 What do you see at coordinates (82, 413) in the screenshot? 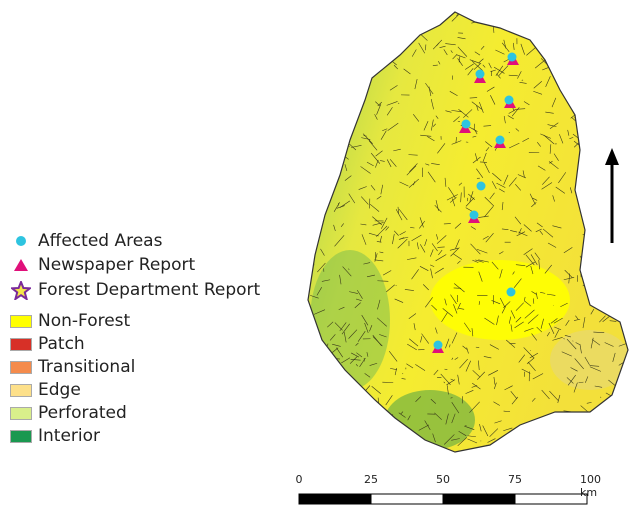
I see `legend-label: Perforated` at bounding box center [82, 413].